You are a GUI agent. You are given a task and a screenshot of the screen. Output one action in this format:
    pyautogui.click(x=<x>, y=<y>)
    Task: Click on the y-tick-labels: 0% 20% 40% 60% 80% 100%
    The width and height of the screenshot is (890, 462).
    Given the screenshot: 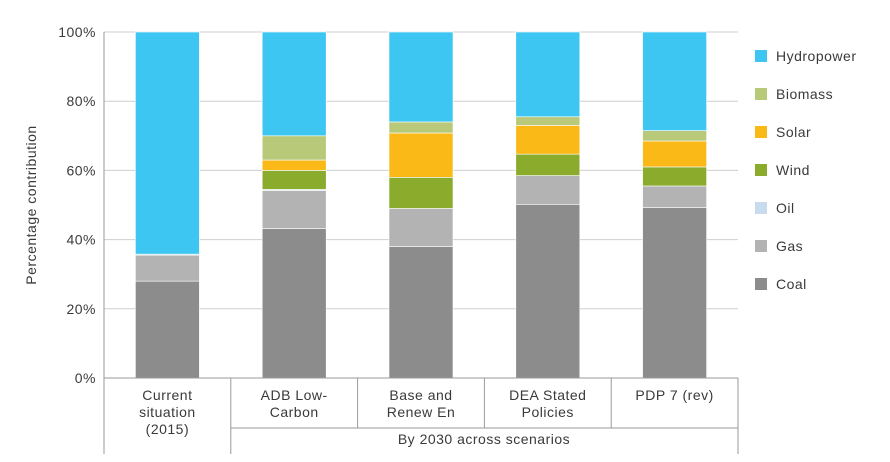 What is the action you would take?
    pyautogui.click(x=77, y=205)
    